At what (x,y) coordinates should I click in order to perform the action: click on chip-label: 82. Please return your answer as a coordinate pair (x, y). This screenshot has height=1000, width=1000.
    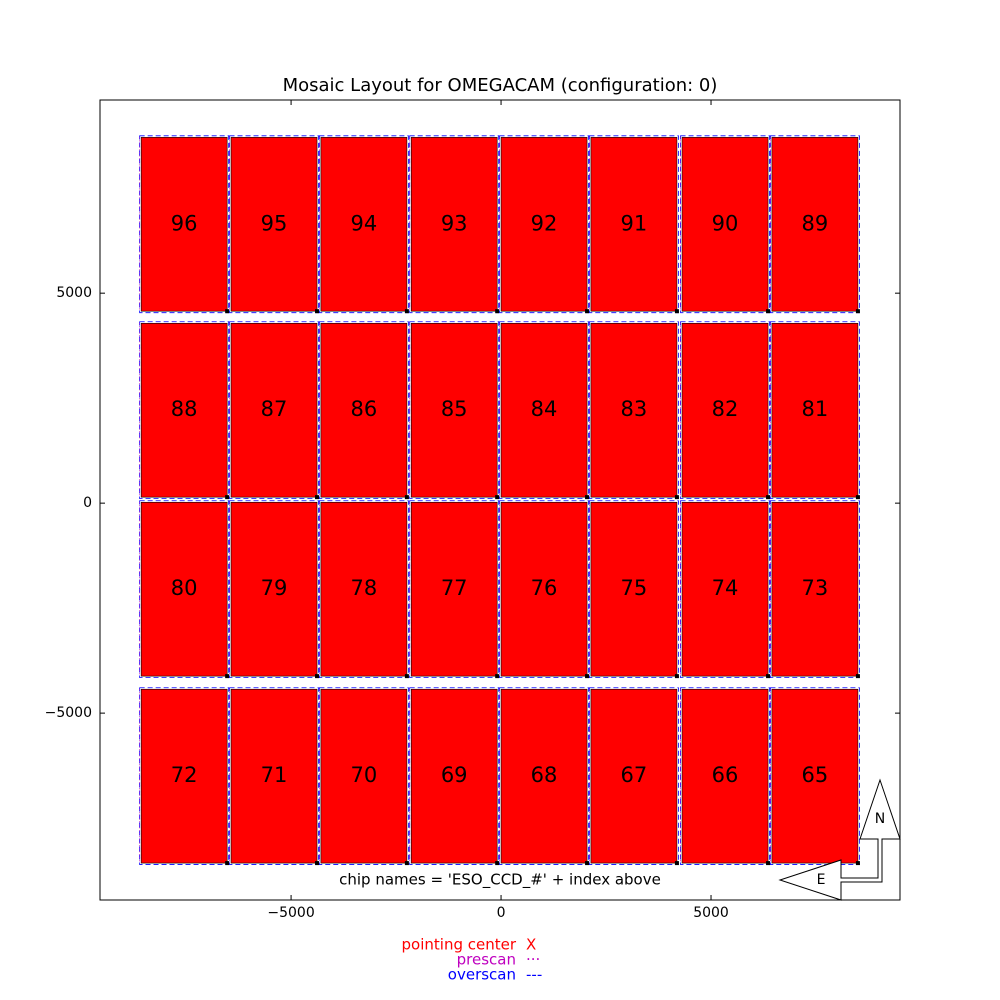
    Looking at the image, I should click on (725, 409).